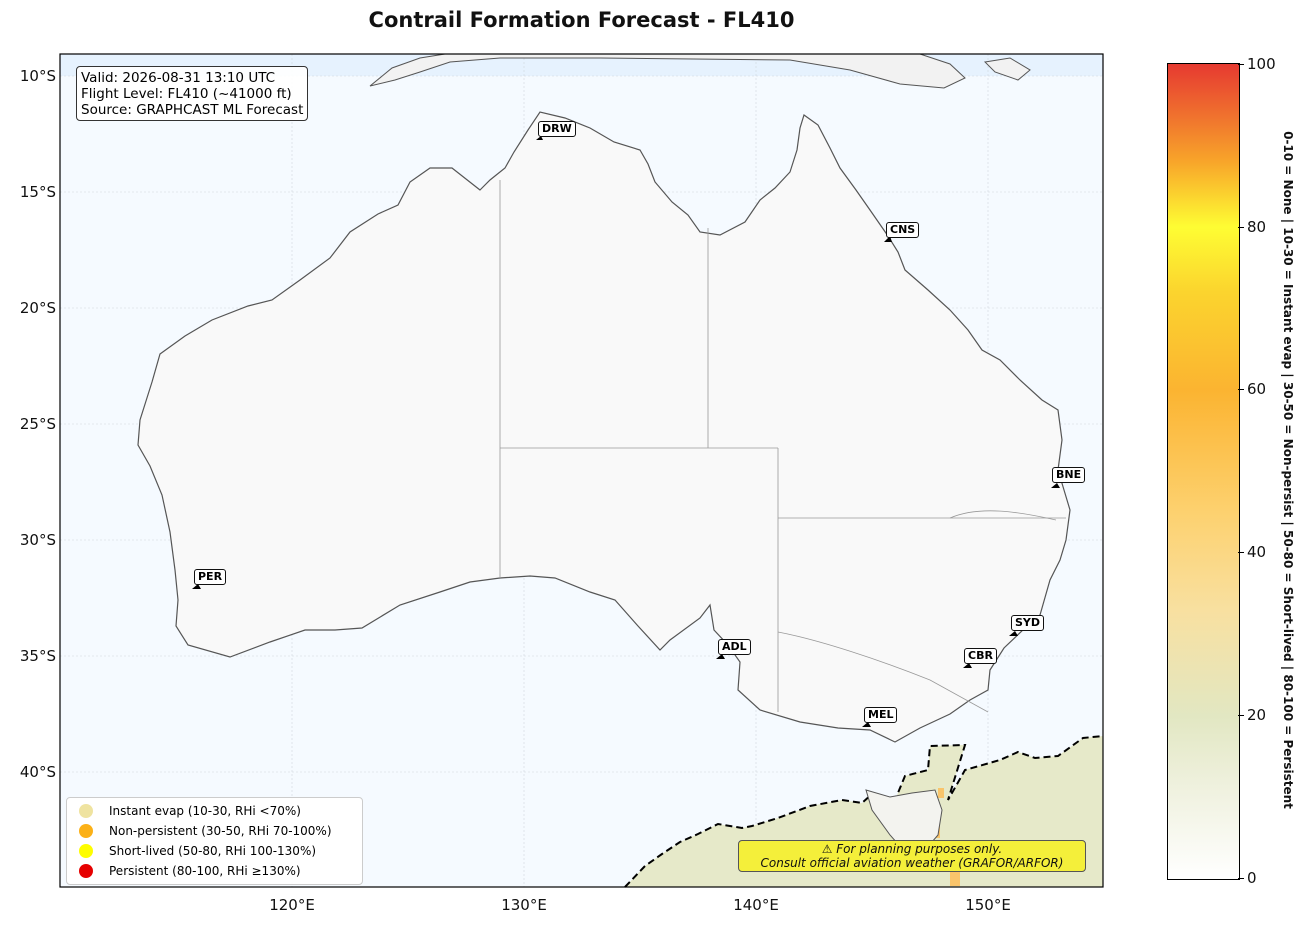  I want to click on lon-label-120e: 120°E, so click(292, 905).